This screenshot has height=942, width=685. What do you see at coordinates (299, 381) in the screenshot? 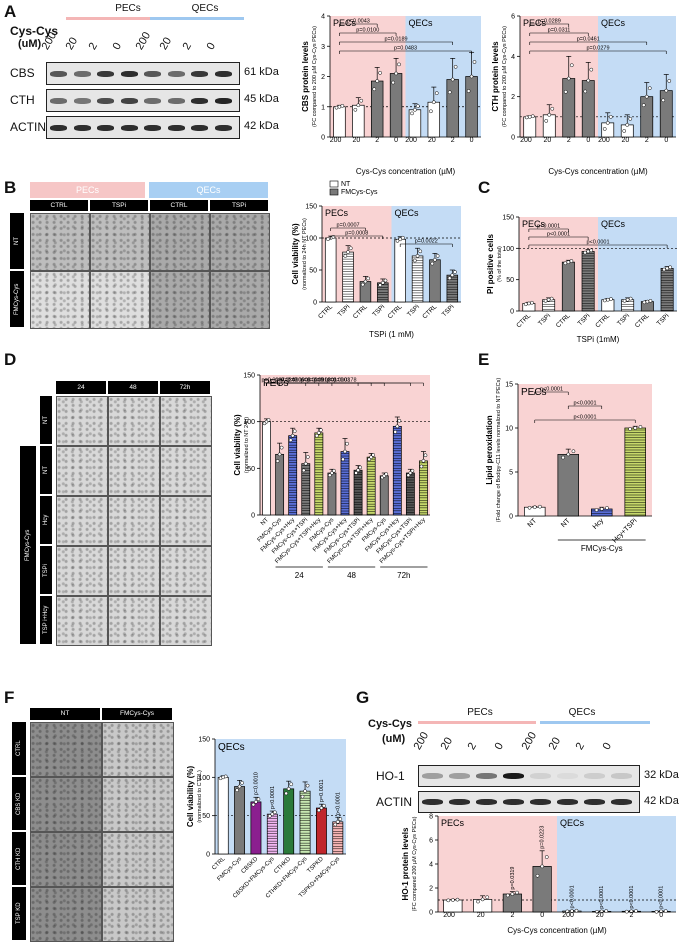
I see `pvalue-label: p=0.0008` at bounding box center [299, 381].